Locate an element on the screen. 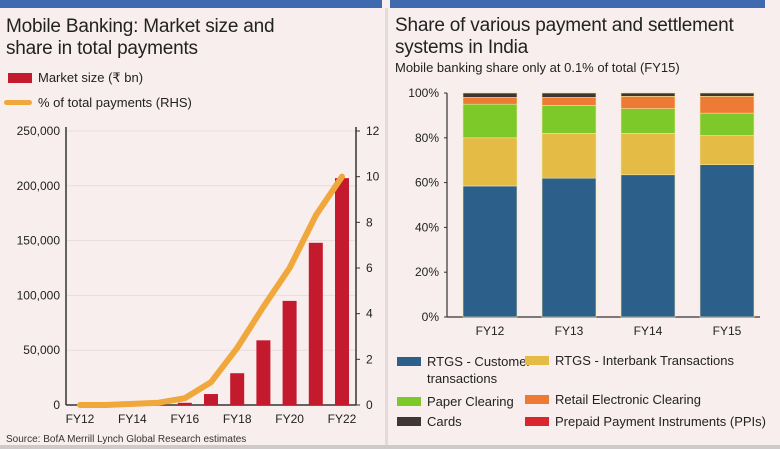  x-tick-label: FY22 is located at coordinates (342, 419).